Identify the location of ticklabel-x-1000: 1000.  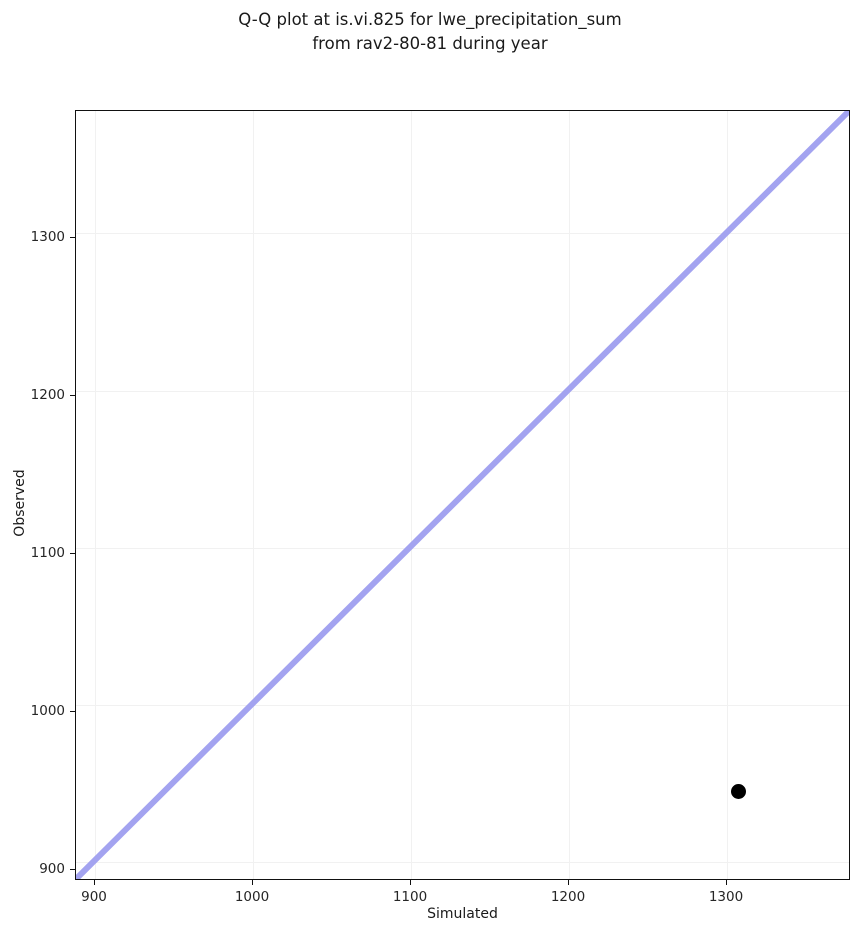
(252, 897).